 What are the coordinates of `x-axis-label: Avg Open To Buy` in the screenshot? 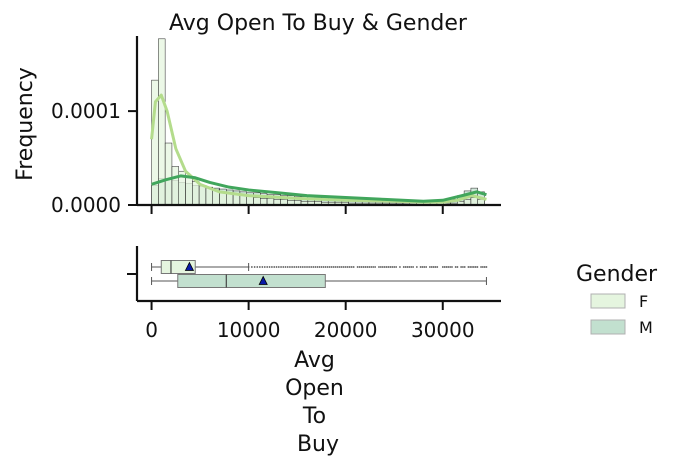 It's located at (318, 402).